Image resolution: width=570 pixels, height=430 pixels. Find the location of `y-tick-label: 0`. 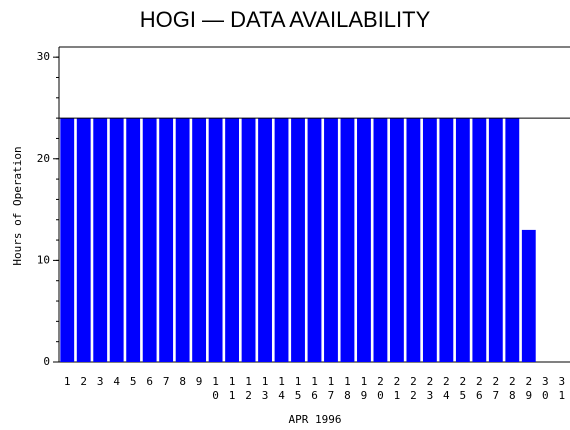

y-tick-label: 0 is located at coordinates (46, 361).